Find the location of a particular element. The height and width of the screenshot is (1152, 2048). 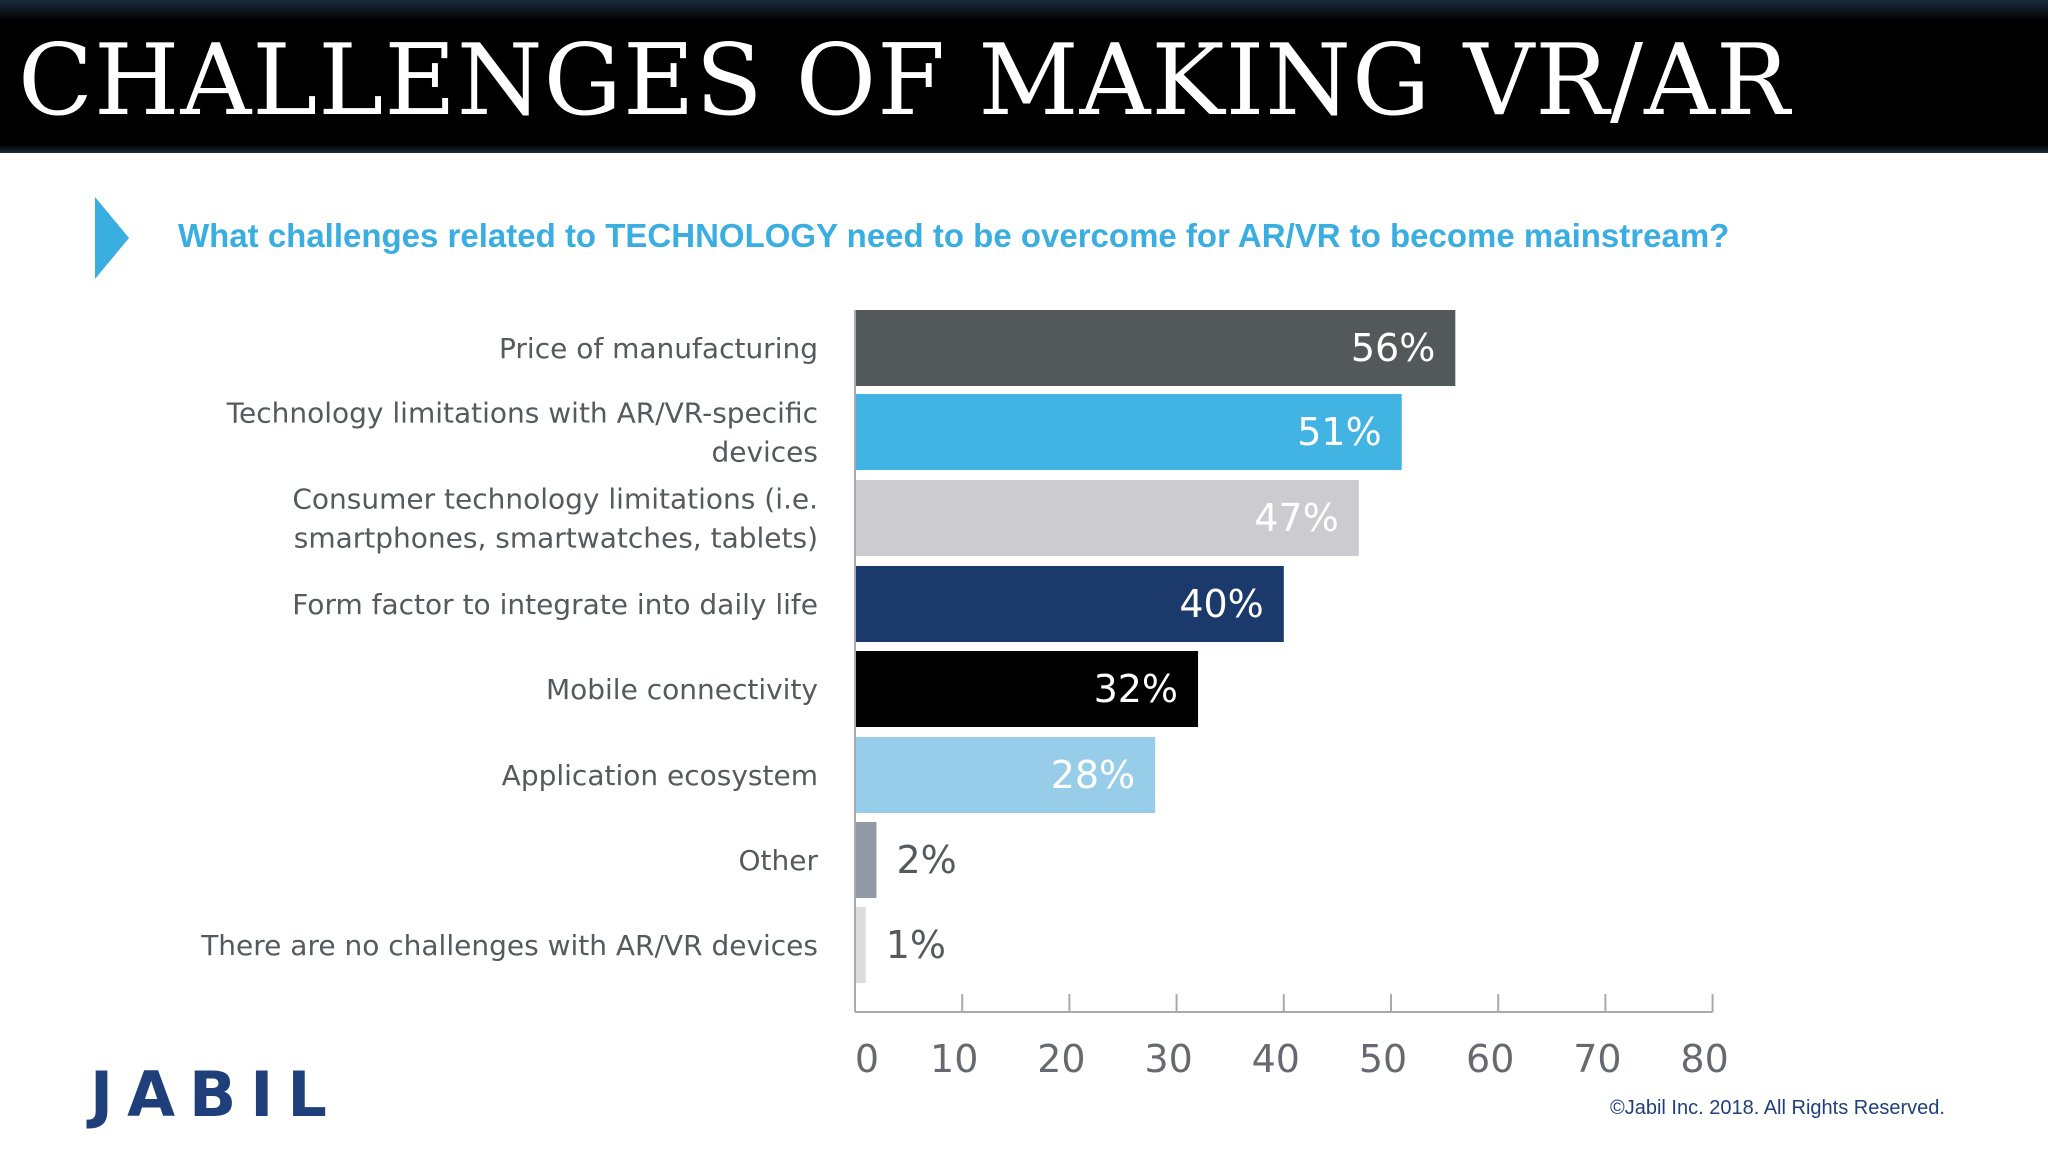

x-tick-label-80: 80 is located at coordinates (1704, 1059).